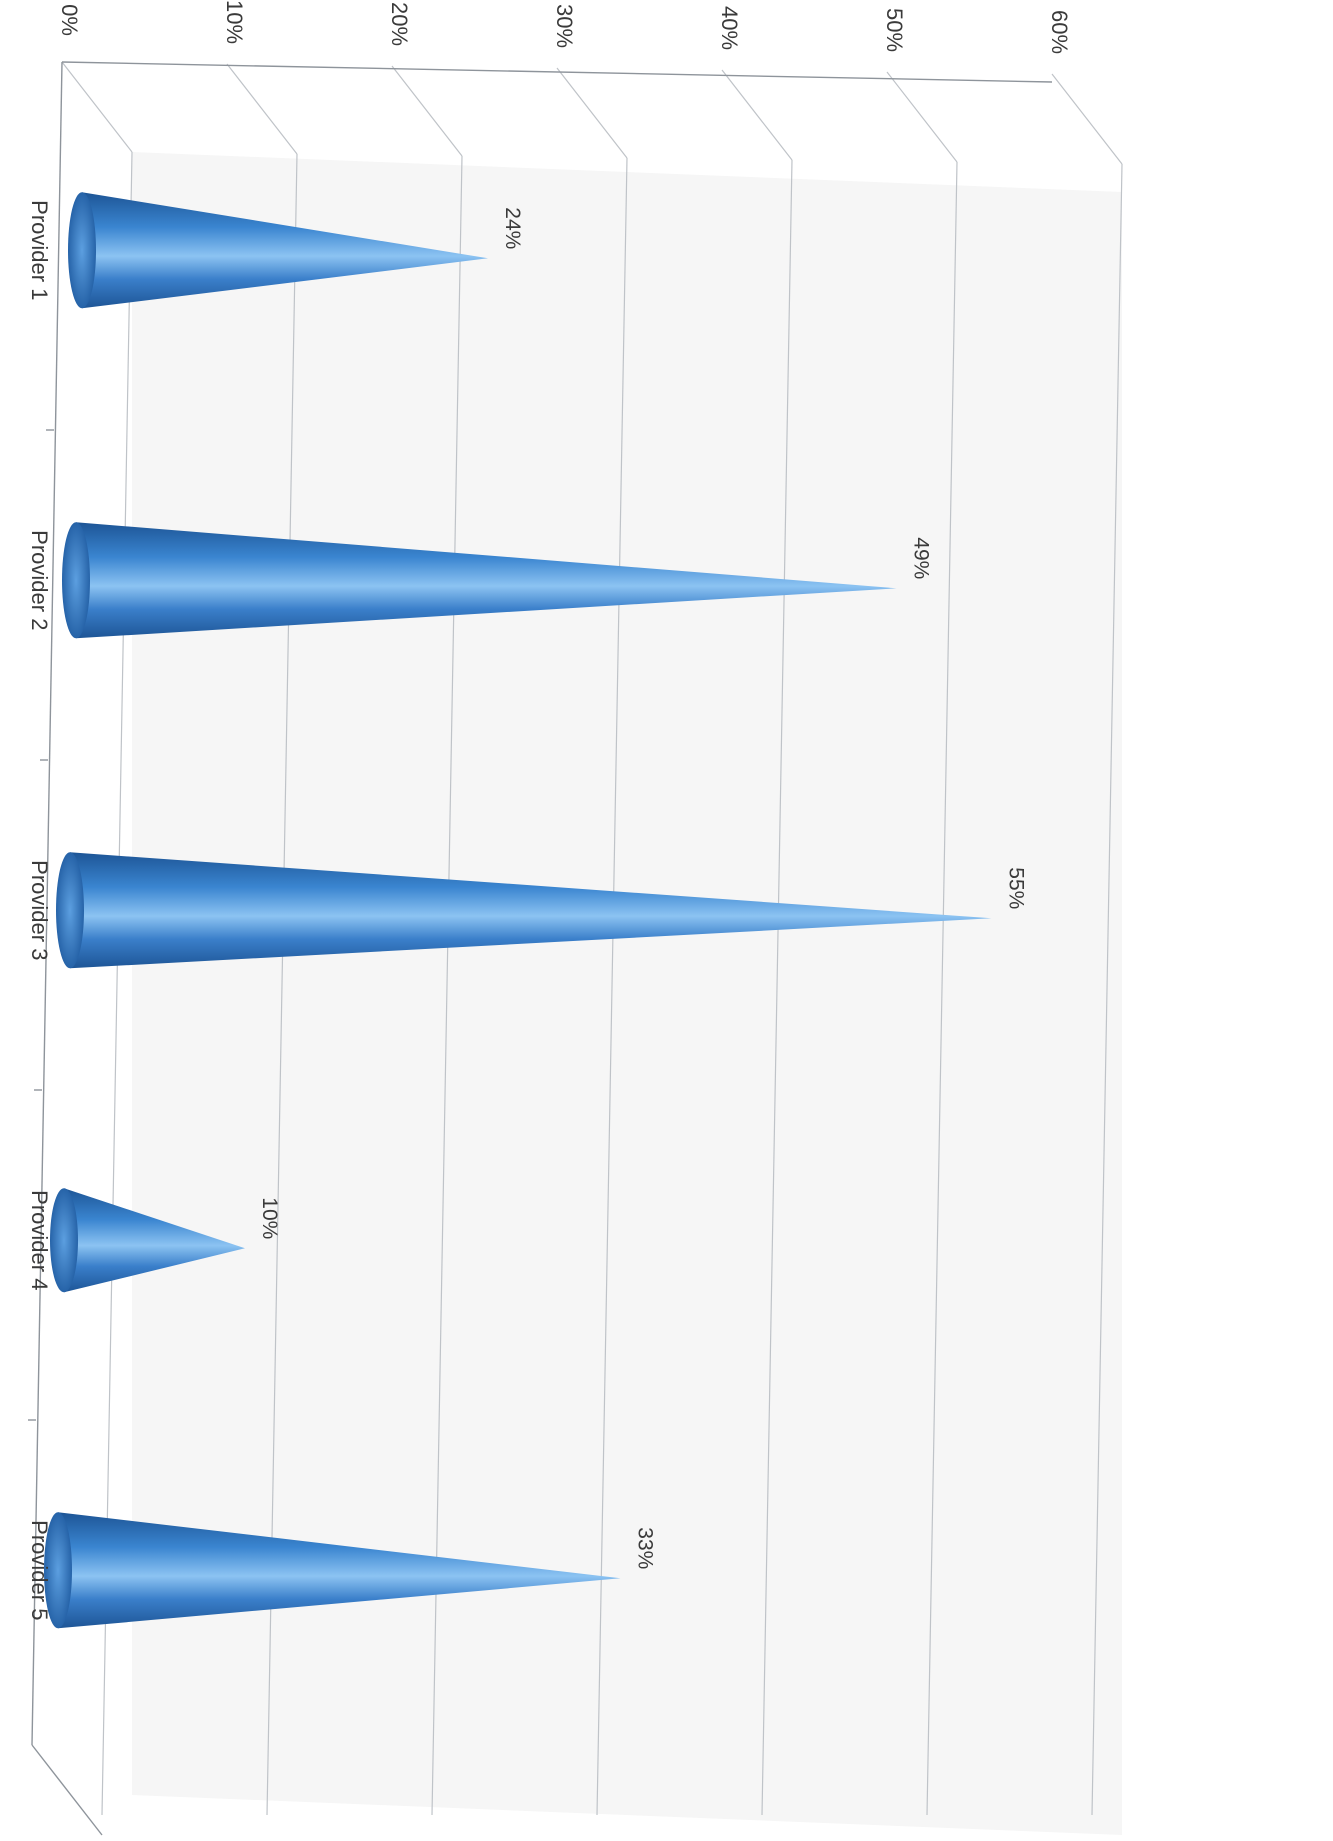 The width and height of the screenshot is (1333, 1841). I want to click on category-axis, so click(47, 903).